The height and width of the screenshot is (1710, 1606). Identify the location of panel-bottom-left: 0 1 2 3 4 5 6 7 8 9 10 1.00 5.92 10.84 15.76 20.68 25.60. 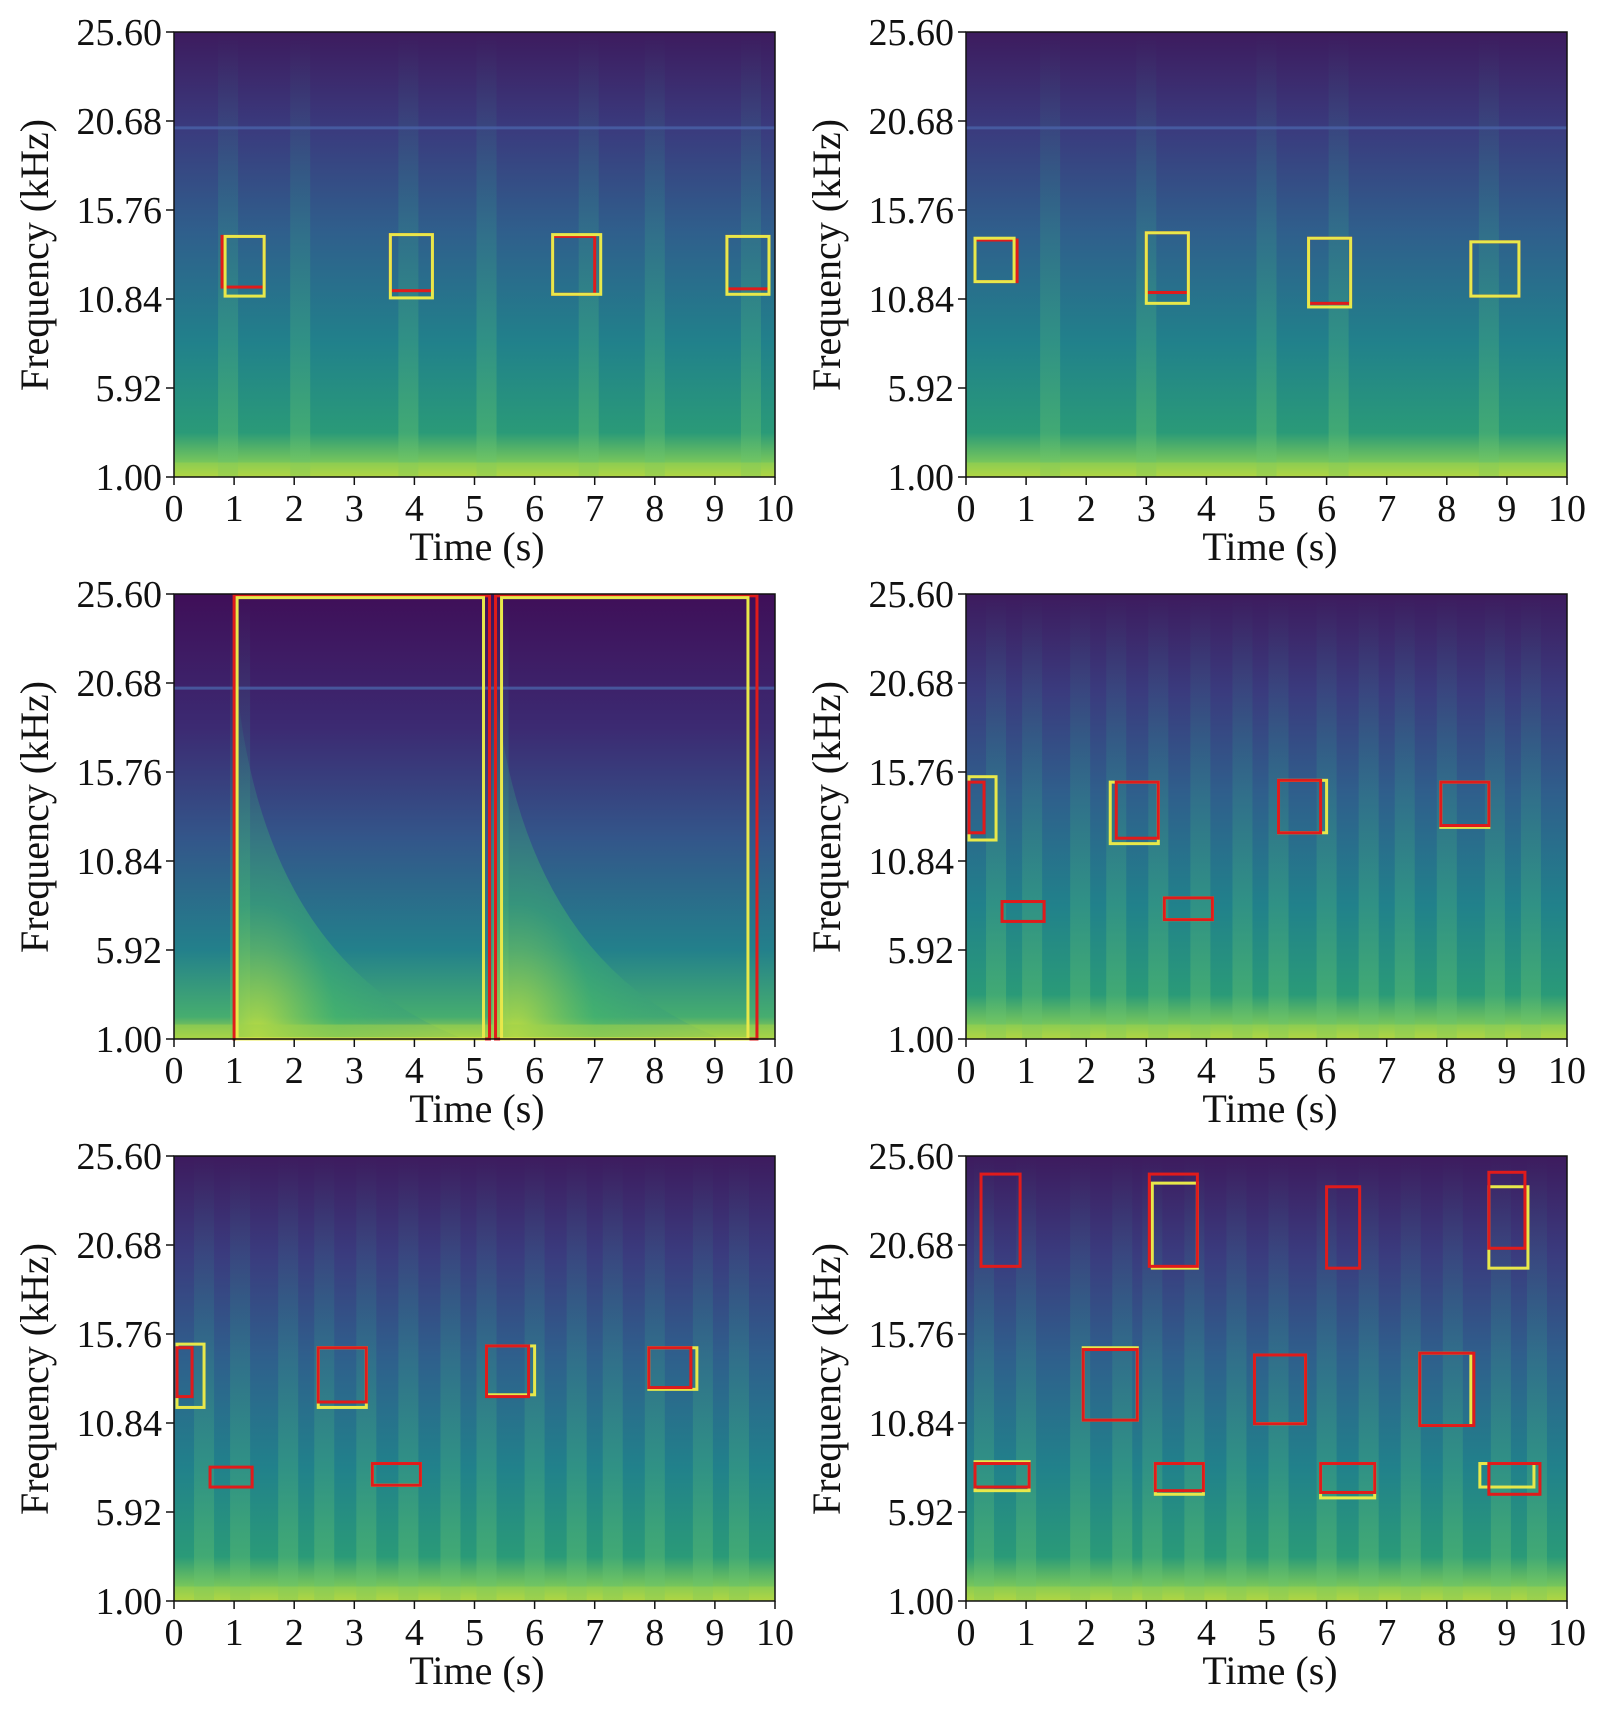
(436, 1395).